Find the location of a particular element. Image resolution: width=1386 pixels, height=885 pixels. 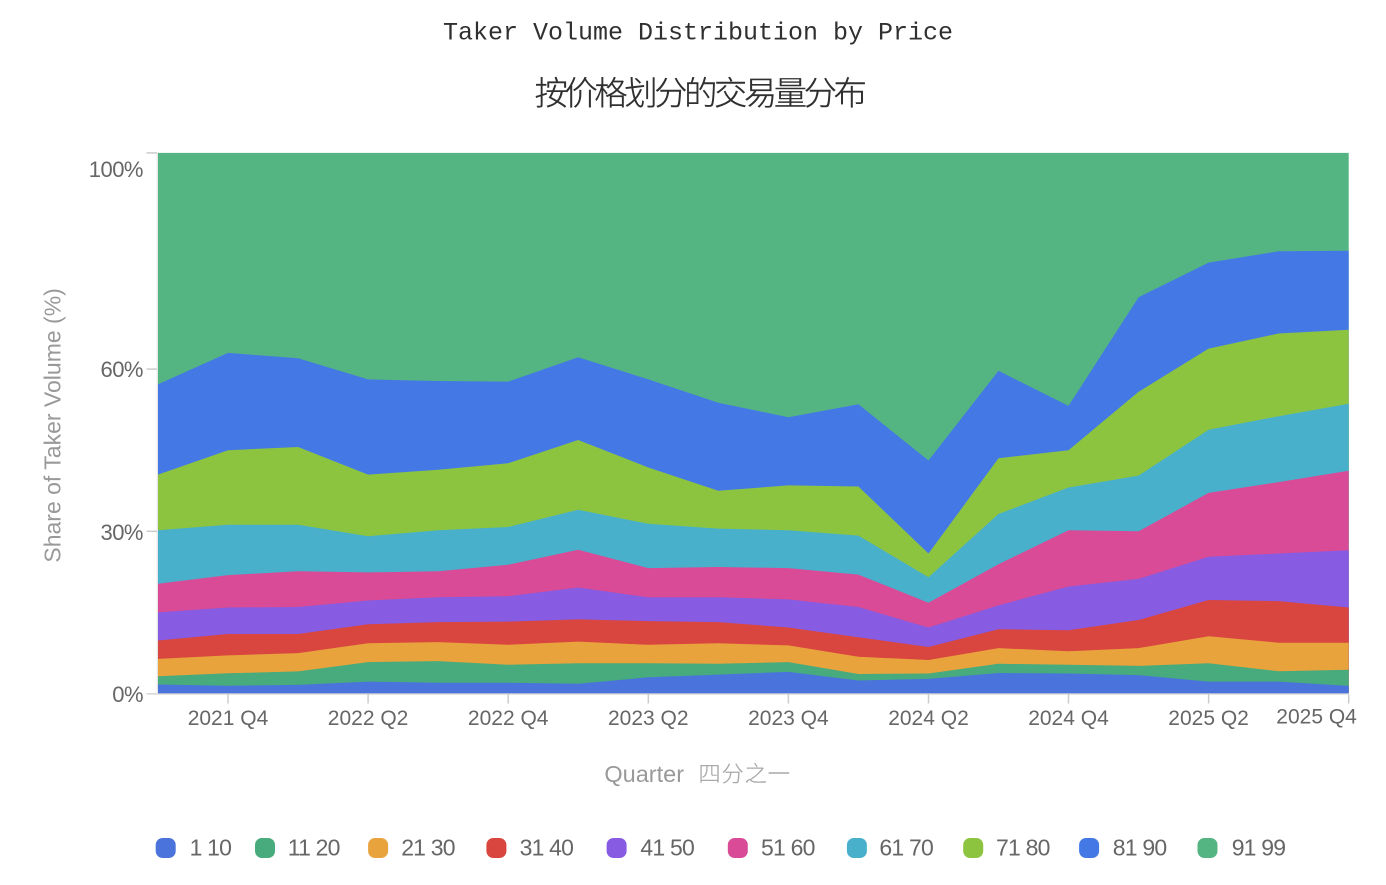

svg-text: 61 70 is located at coordinates (906, 848).